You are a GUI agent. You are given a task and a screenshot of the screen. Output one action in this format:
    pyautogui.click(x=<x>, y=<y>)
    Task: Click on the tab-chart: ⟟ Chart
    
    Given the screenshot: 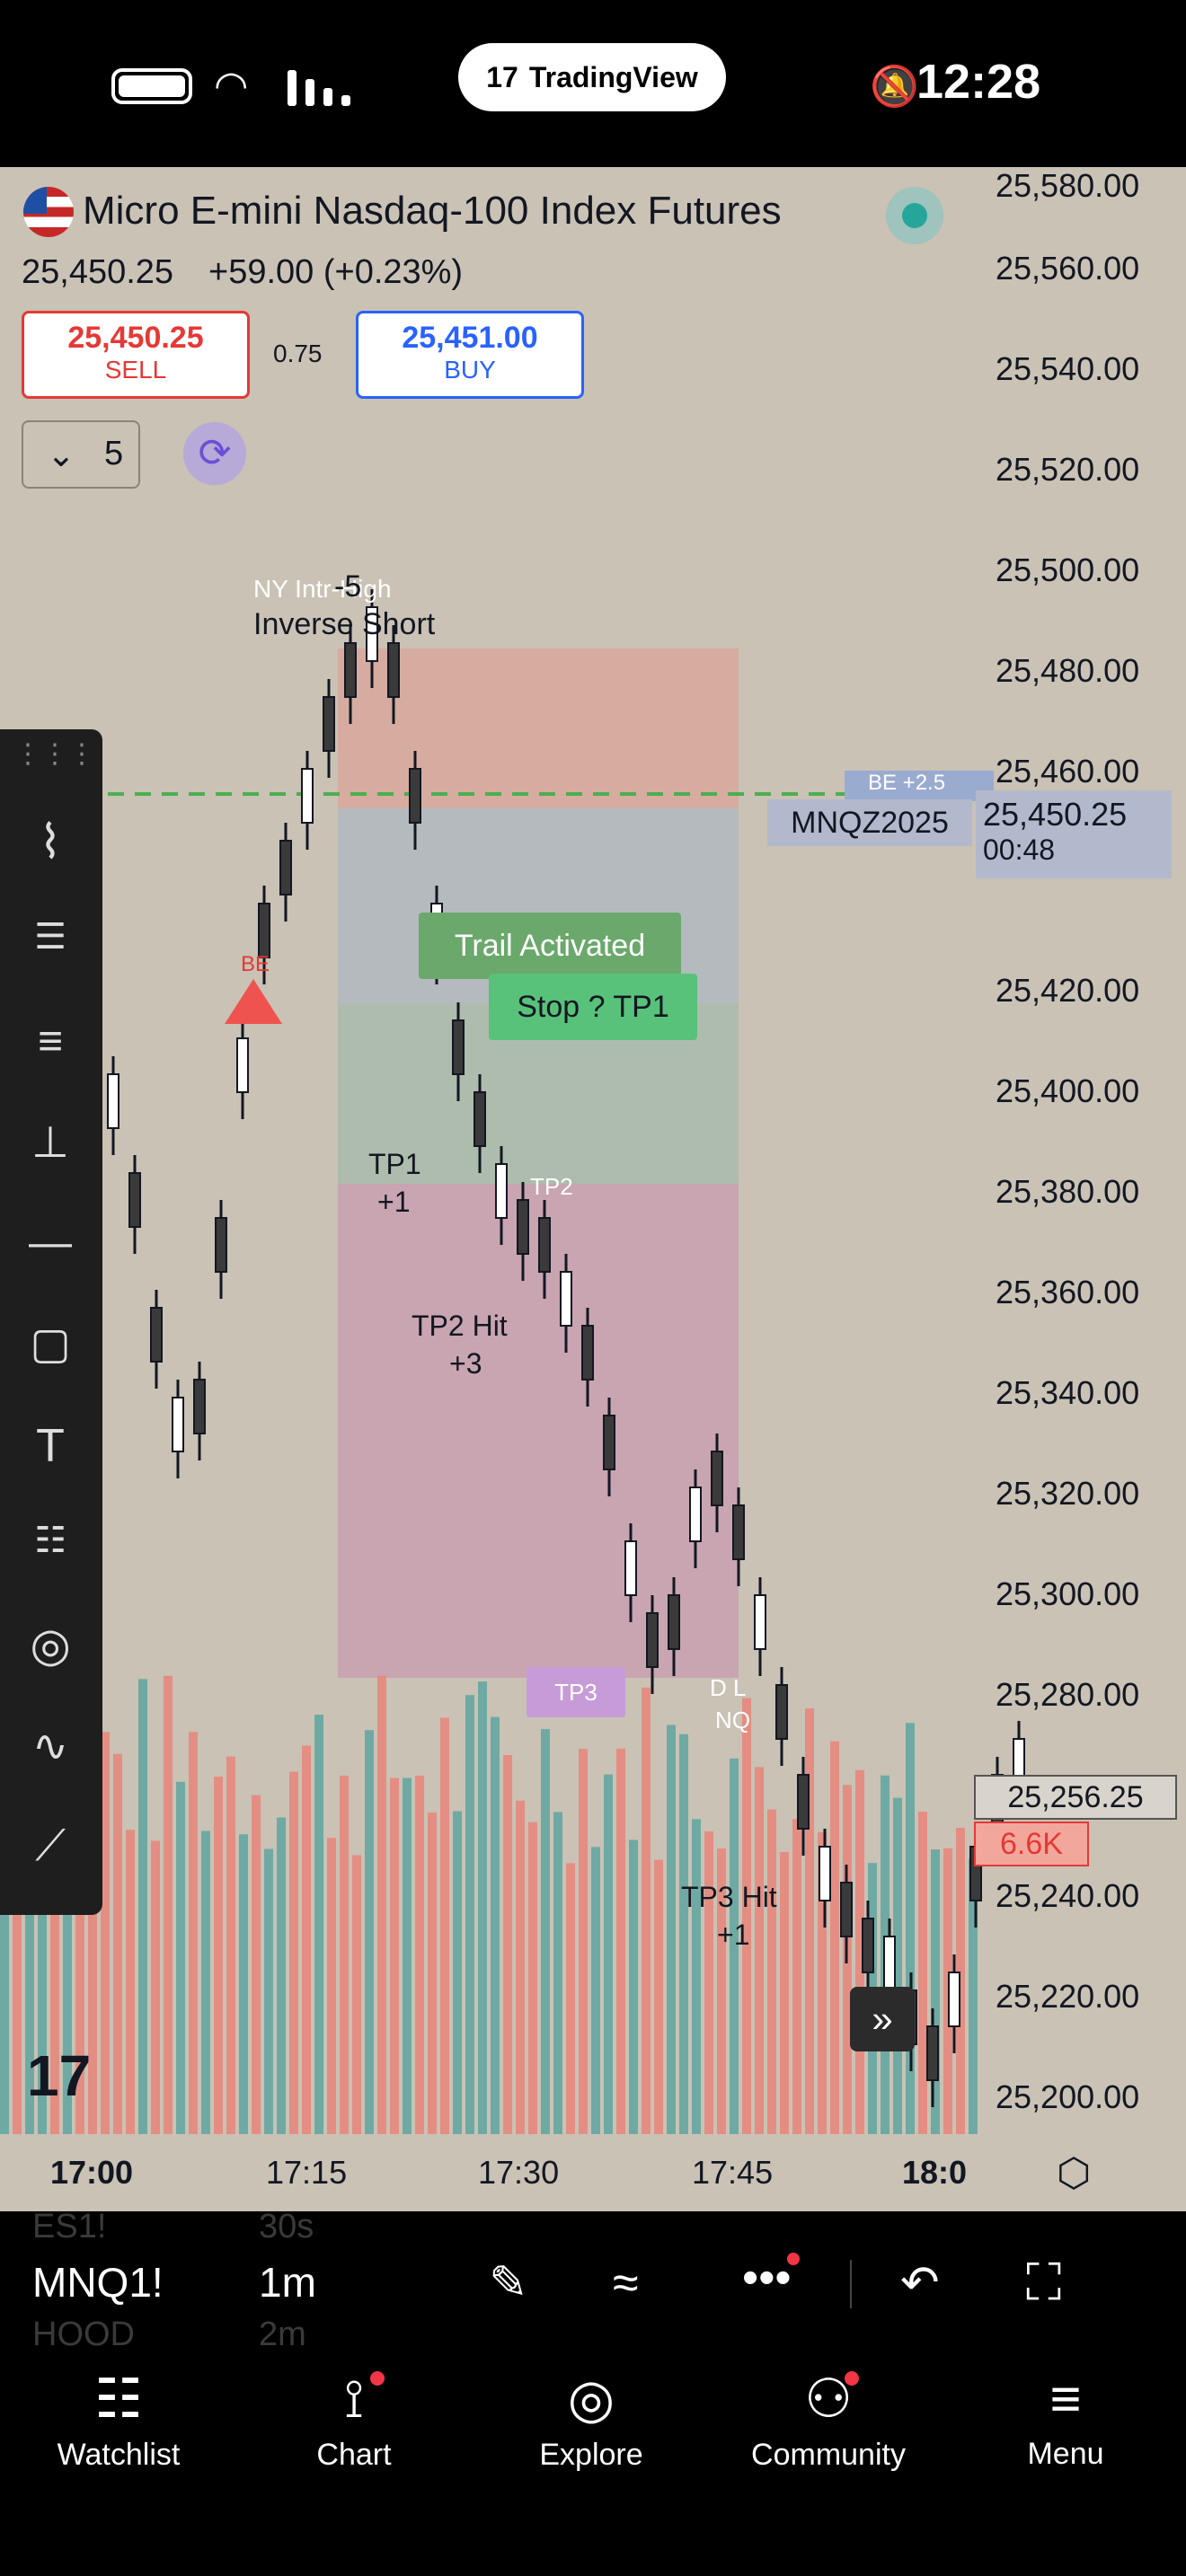 What is the action you would take?
    pyautogui.click(x=354, y=2420)
    